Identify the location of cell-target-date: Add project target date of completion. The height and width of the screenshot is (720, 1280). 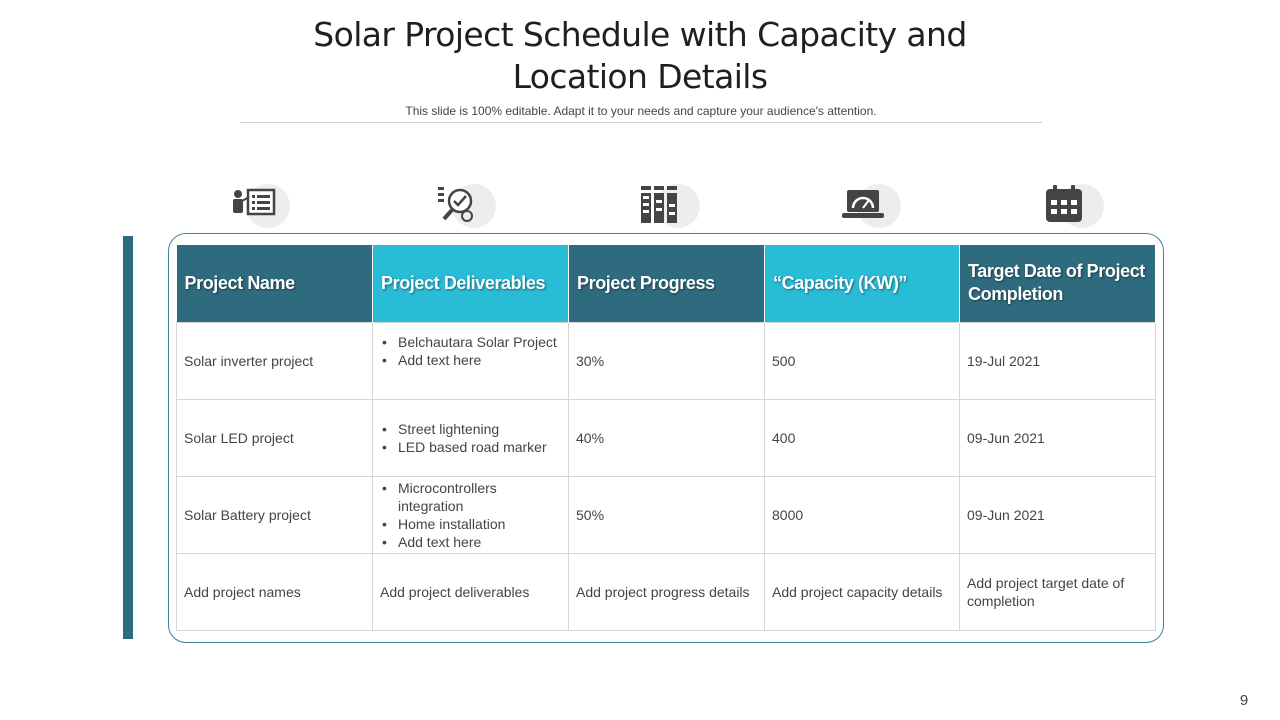
(1057, 591).